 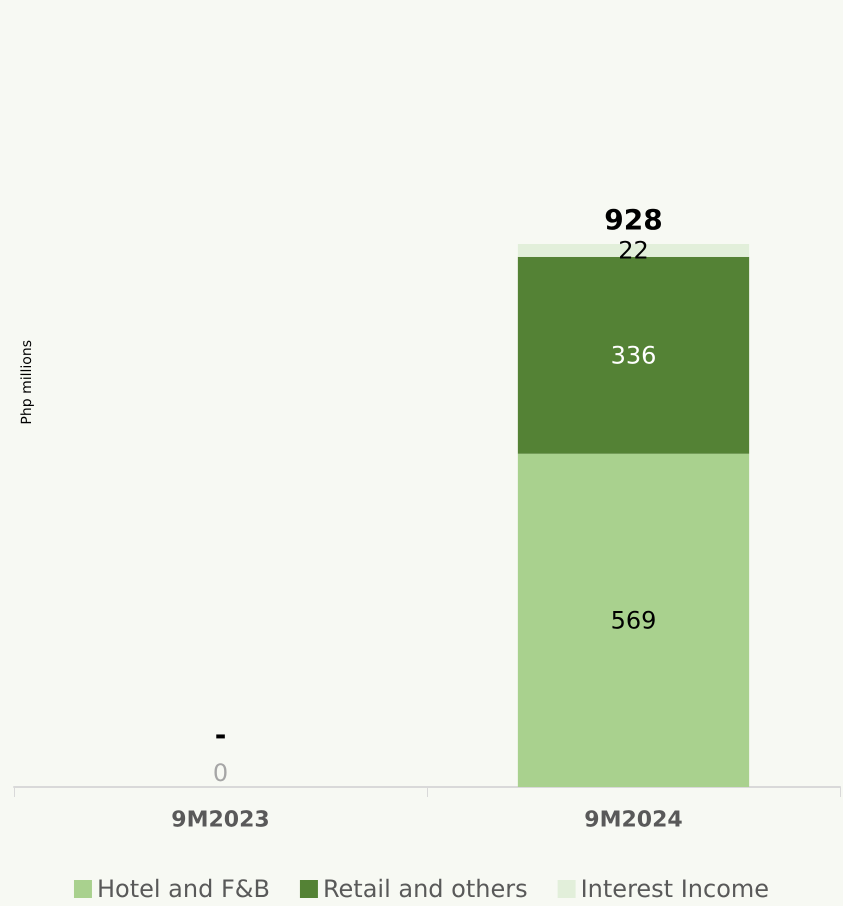 What do you see at coordinates (633, 250) in the screenshot?
I see `data-label: 22` at bounding box center [633, 250].